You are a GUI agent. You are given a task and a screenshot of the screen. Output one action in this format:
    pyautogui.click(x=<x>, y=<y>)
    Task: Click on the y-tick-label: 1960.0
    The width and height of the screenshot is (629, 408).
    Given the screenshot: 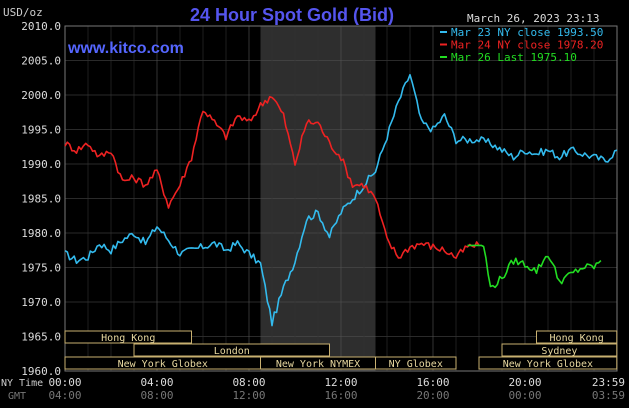 What is the action you would take?
    pyautogui.click(x=41, y=371)
    